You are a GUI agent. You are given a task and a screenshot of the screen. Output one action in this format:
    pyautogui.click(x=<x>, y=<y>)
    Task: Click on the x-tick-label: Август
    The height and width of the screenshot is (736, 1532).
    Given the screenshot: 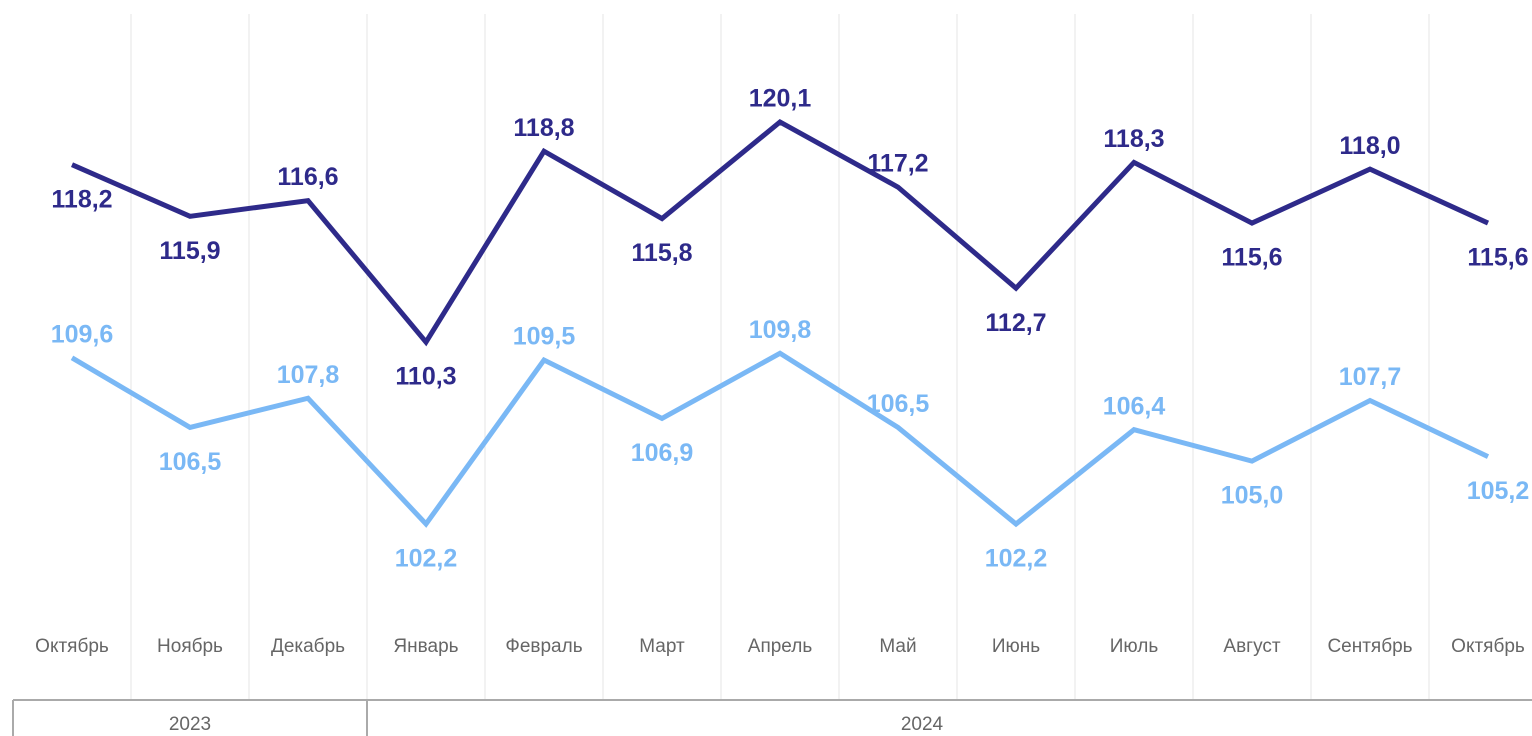 What is the action you would take?
    pyautogui.click(x=1251, y=646)
    